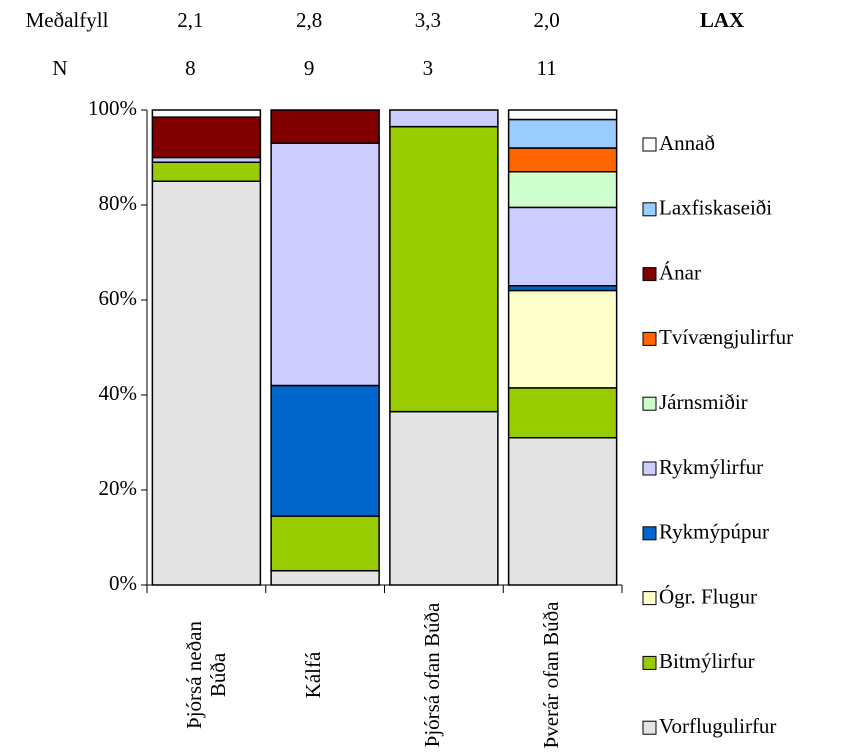 The image size is (849, 756). What do you see at coordinates (67, 20) in the screenshot?
I see `stat-label: Meðalfyll` at bounding box center [67, 20].